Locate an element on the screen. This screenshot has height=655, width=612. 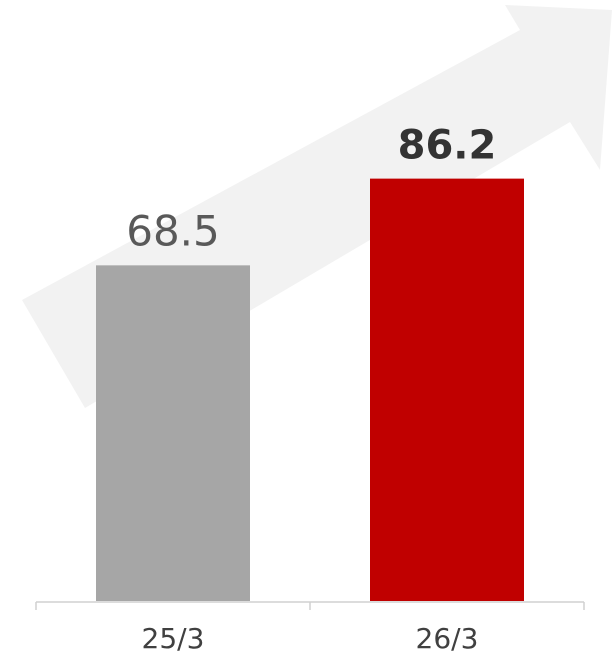
value-label-25-3: 68.5 is located at coordinates (173, 230).